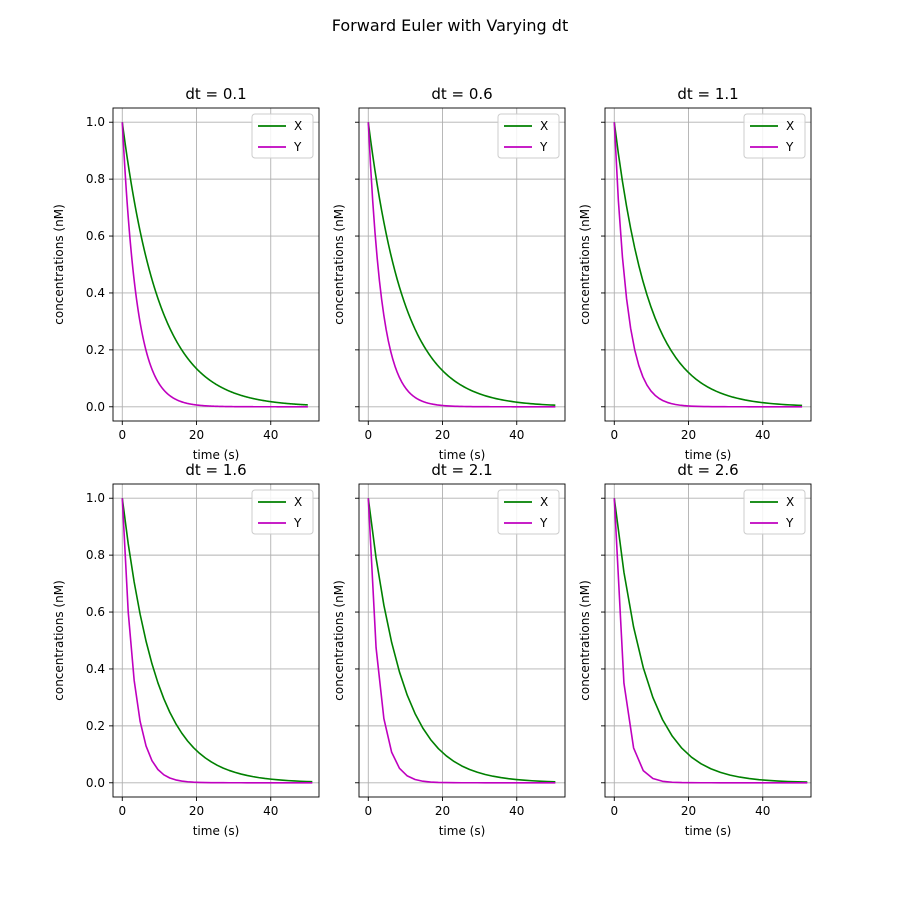  Describe the element at coordinates (461, 470) in the screenshot. I see `subplot-title: dt = 2.1` at that location.